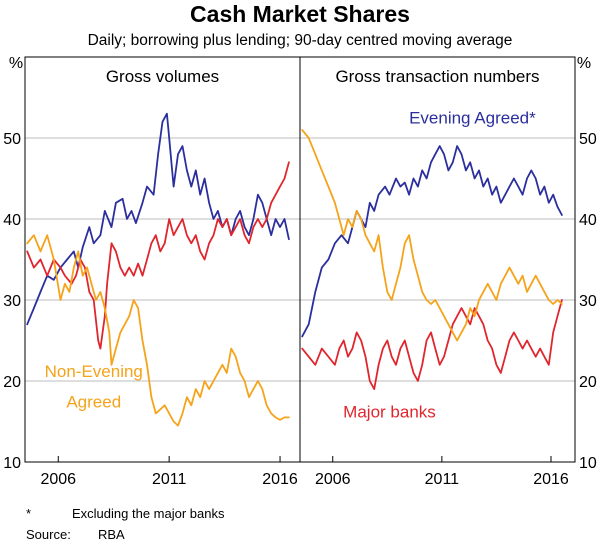  Describe the element at coordinates (12, 463) in the screenshot. I see `panel-1-y-tick-label: 10` at that location.